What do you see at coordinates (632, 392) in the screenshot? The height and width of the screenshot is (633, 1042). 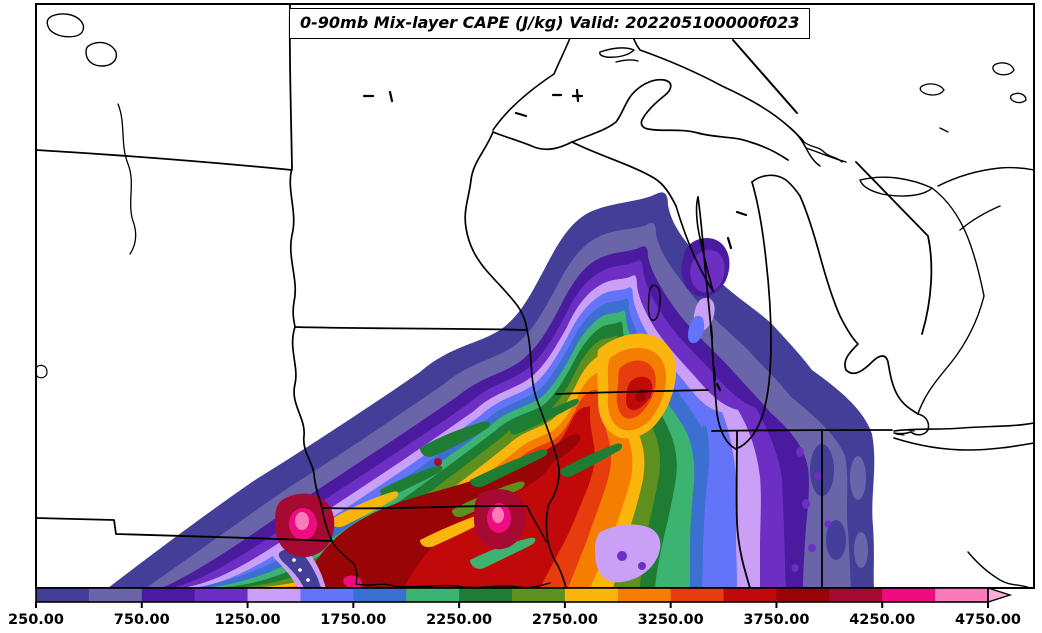 I see `state-border-wi-il` at bounding box center [632, 392].